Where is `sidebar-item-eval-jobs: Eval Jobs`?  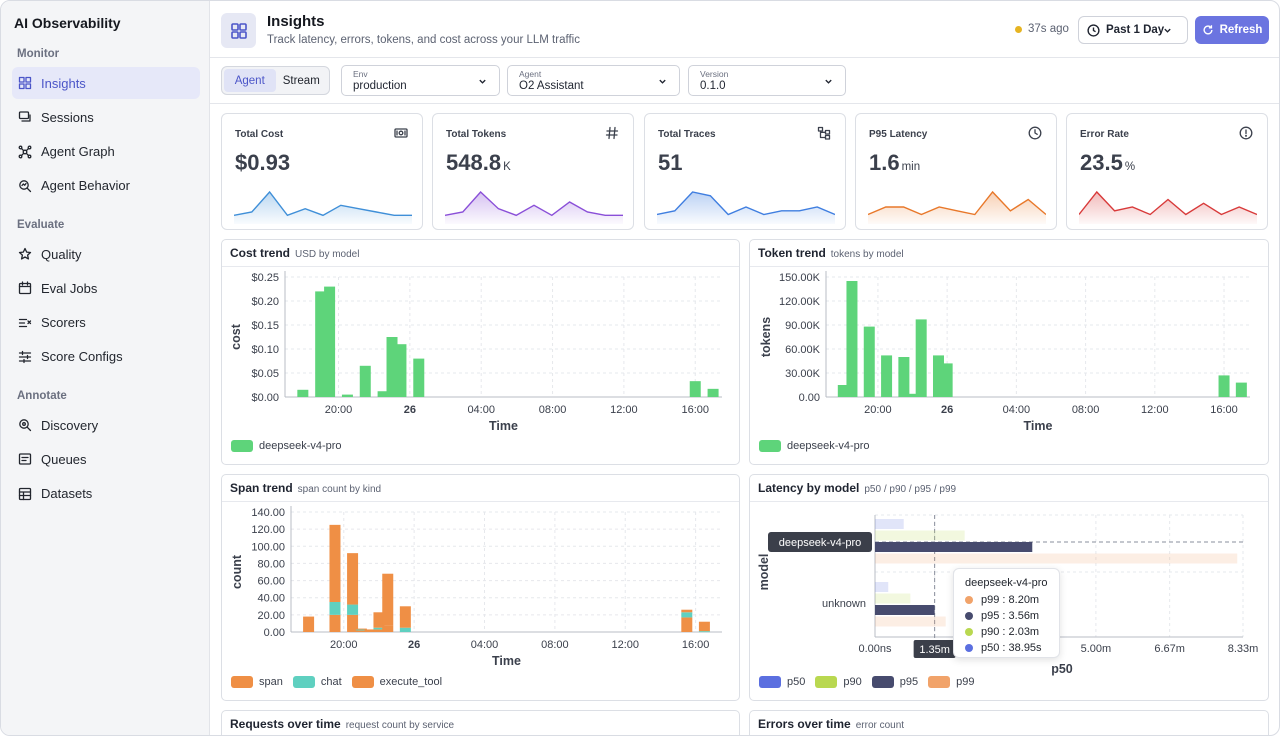 sidebar-item-eval-jobs: Eval Jobs is located at coordinates (106, 288).